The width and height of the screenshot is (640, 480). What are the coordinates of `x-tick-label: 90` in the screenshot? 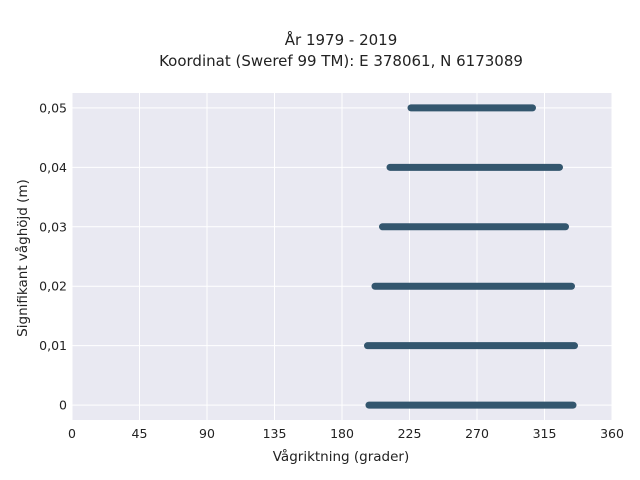 It's located at (207, 433).